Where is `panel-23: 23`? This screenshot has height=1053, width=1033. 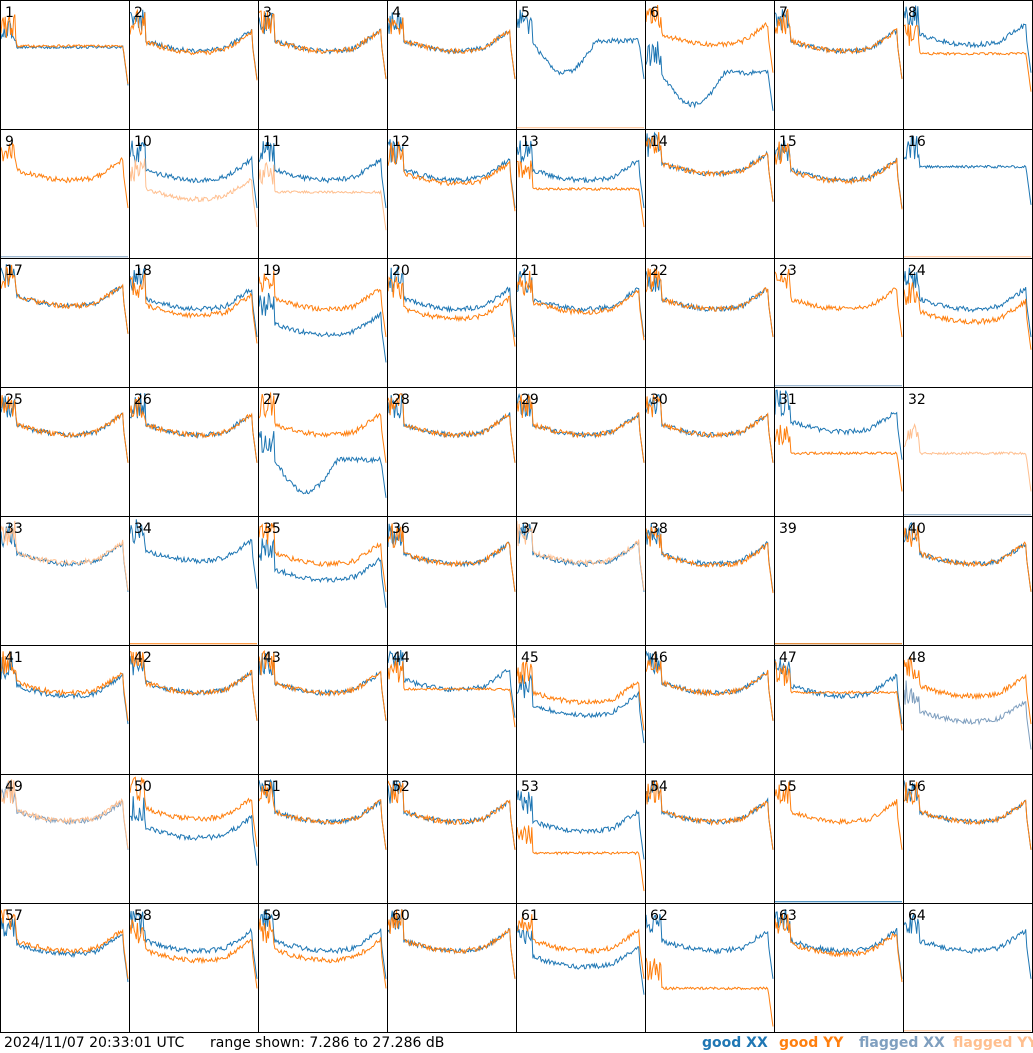 panel-23: 23 is located at coordinates (839, 323).